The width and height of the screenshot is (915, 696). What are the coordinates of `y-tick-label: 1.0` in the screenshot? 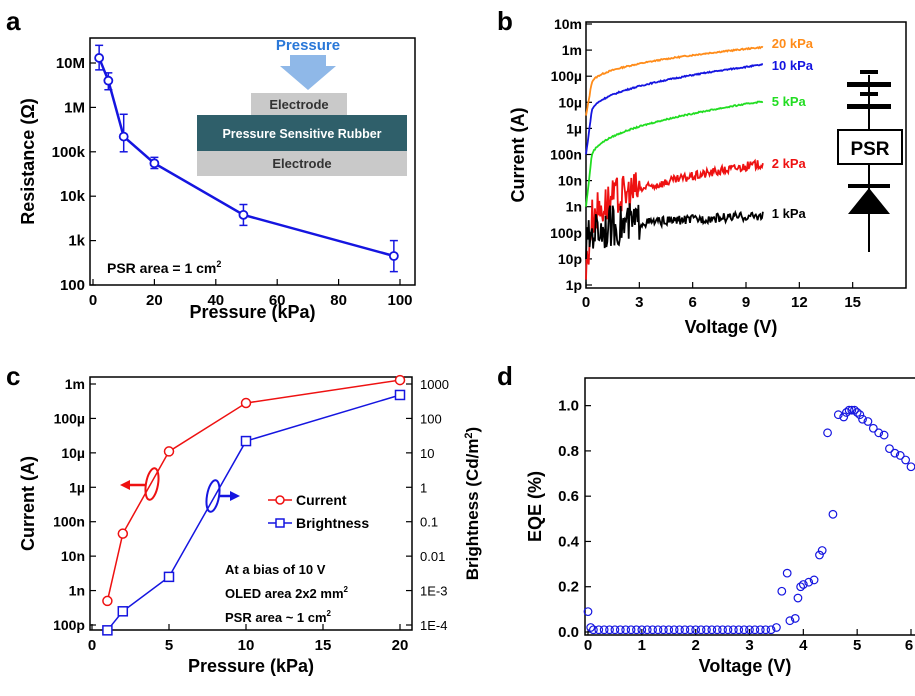 It's located at (568, 406).